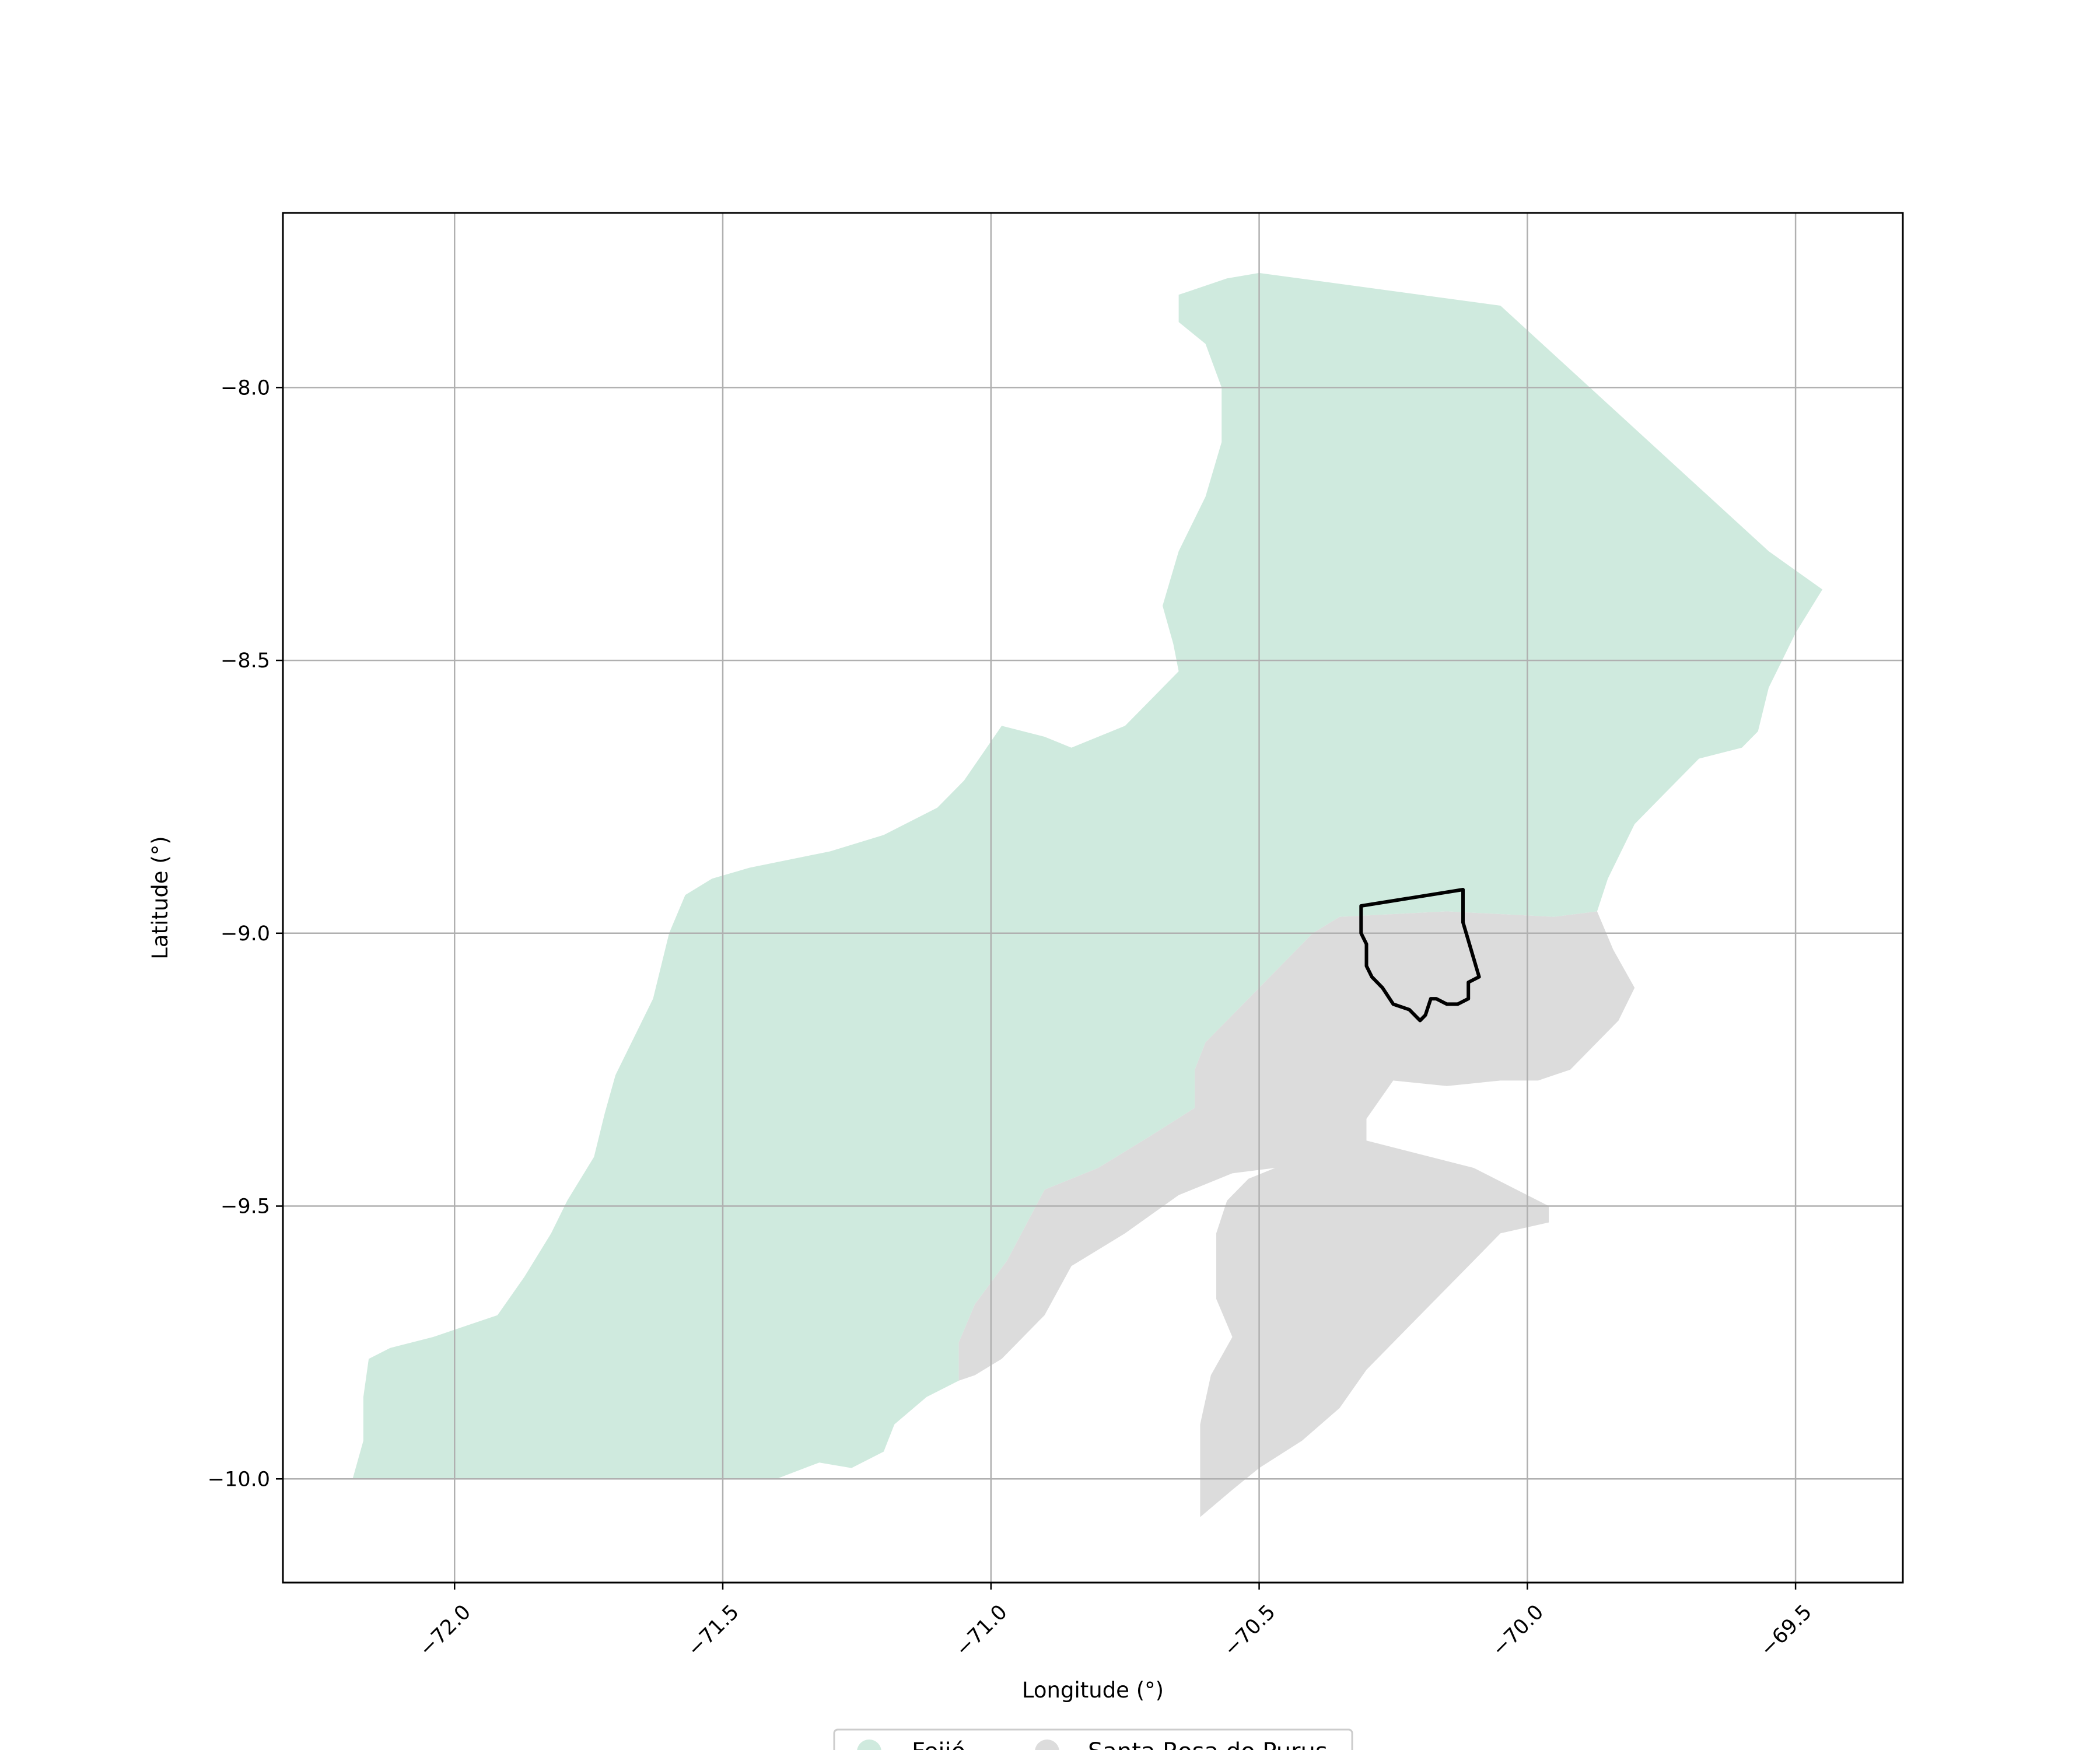 The image size is (2100, 1750). What do you see at coordinates (1296, 1214) in the screenshot?
I see `region-santa-rosa-do-purus` at bounding box center [1296, 1214].